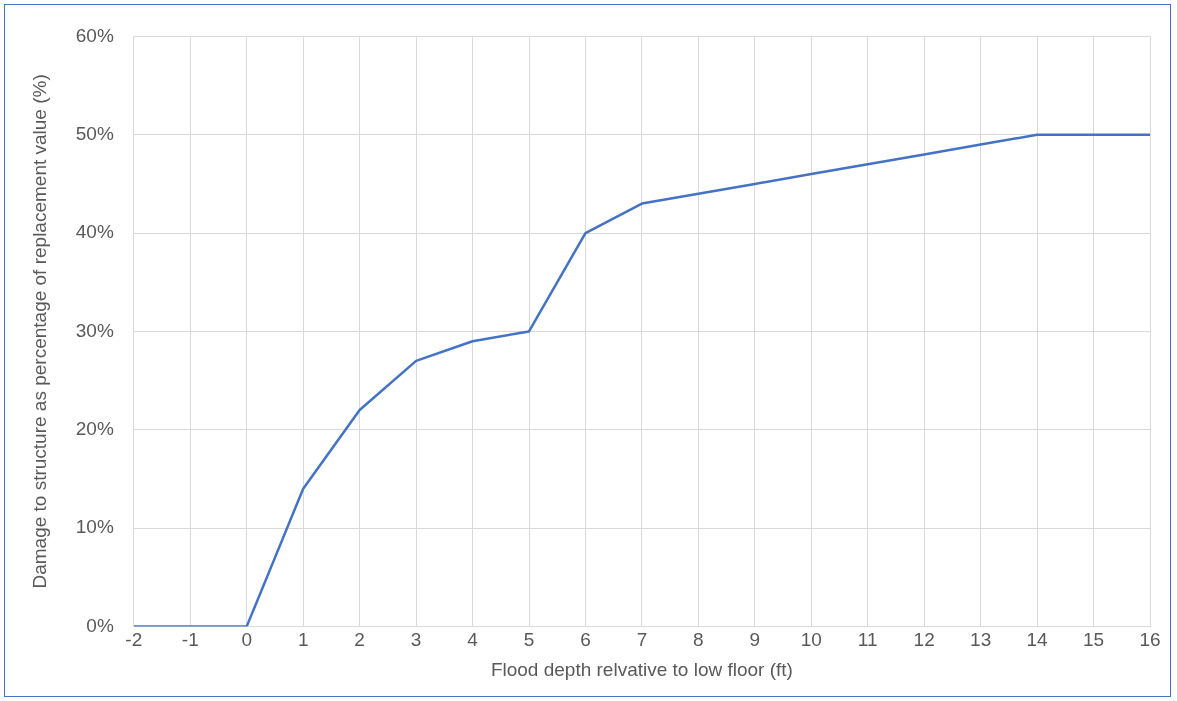 Image resolution: width=1177 pixels, height=701 pixels. Describe the element at coordinates (303, 640) in the screenshot. I see `x-tick-label: 1` at that location.